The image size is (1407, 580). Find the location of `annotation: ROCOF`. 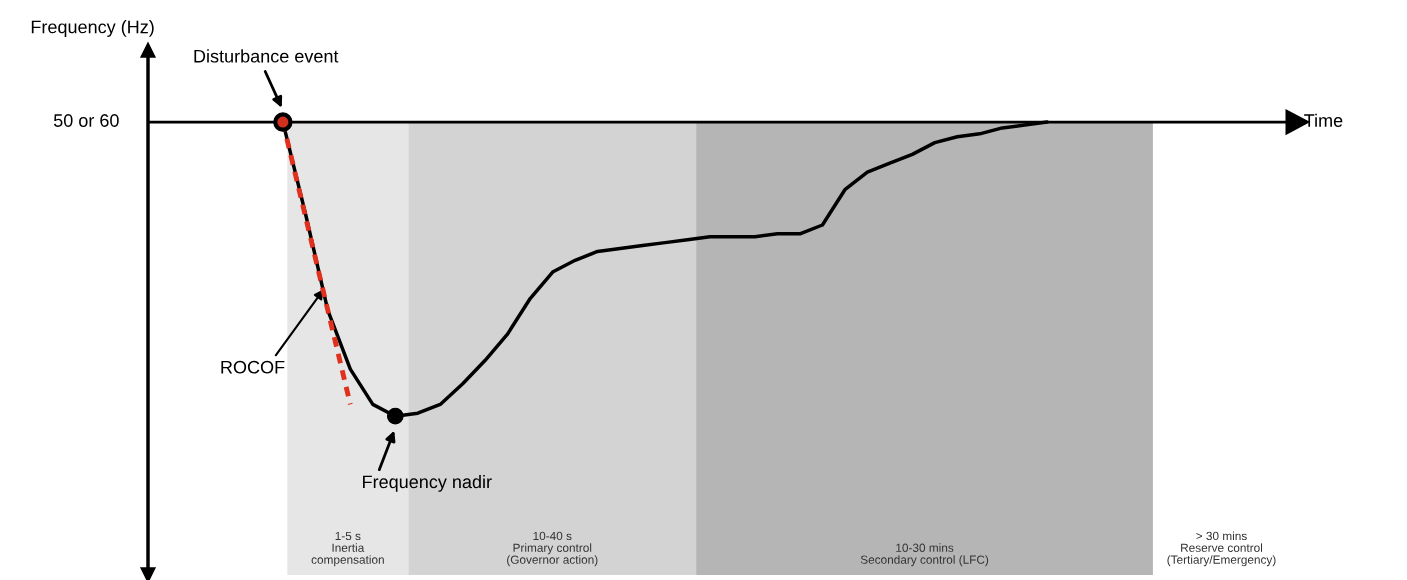

annotation: ROCOF is located at coordinates (253, 367).